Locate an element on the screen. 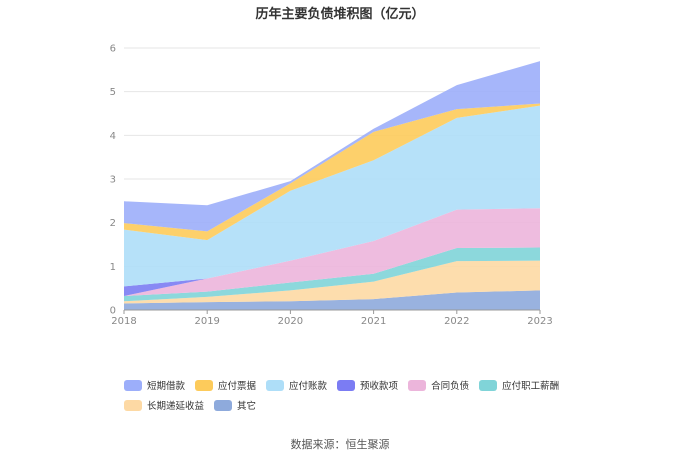 The height and width of the screenshot is (460, 680). legend-item: 短期借款 is located at coordinates (154, 385).